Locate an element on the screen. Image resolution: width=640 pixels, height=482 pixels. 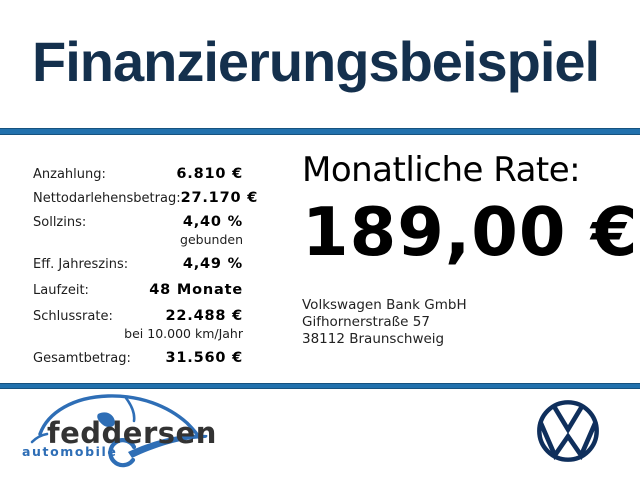
dealer-logo: feddersen automobile is located at coordinates (120, 436).